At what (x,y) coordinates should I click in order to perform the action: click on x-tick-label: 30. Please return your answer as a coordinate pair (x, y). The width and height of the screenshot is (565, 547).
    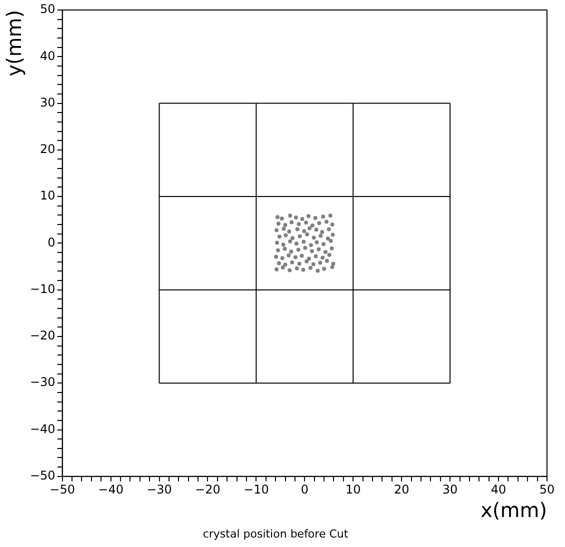
    Looking at the image, I should click on (450, 489).